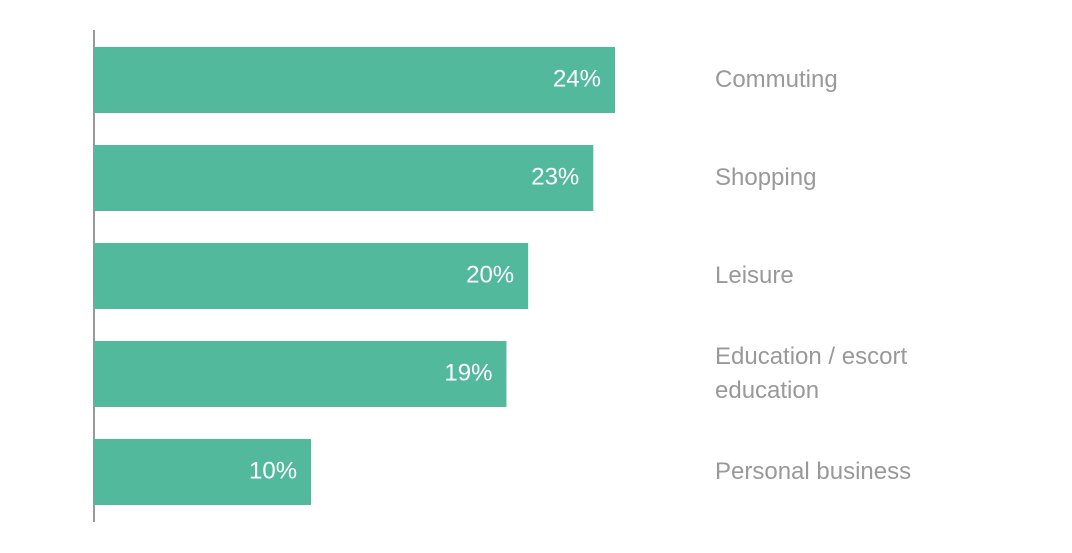  I want to click on value-label: 19%, so click(468, 372).